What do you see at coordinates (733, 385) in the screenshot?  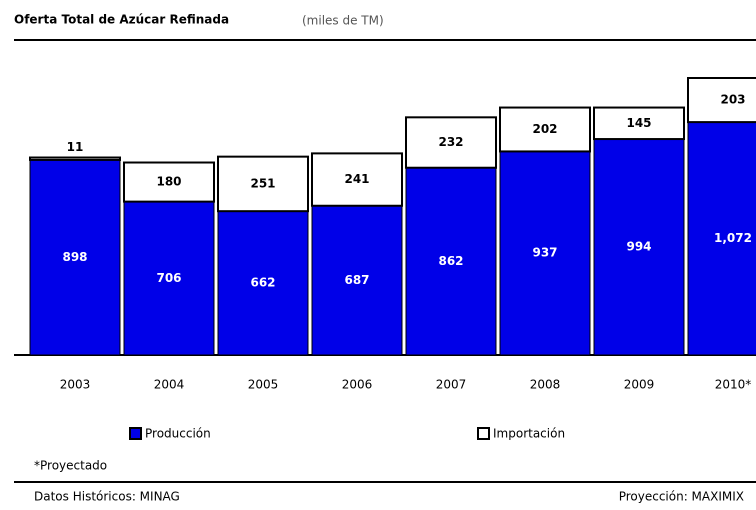 I see `x-tick-label: 2010*` at bounding box center [733, 385].